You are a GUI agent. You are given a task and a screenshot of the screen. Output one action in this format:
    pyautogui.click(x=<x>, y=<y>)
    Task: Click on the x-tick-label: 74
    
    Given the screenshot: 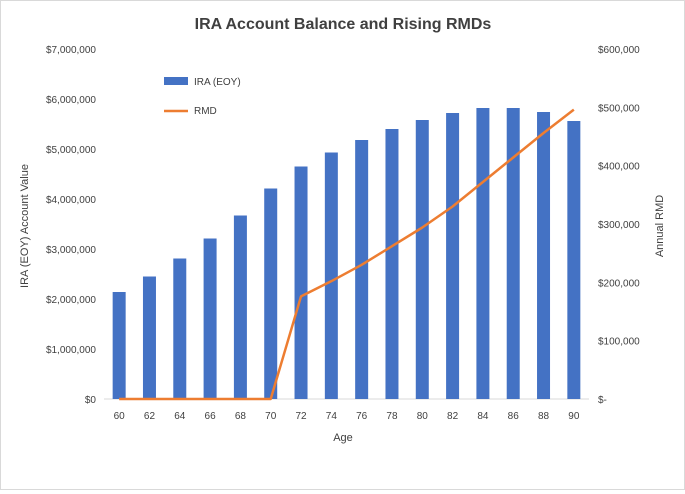 What is the action you would take?
    pyautogui.click(x=332, y=416)
    